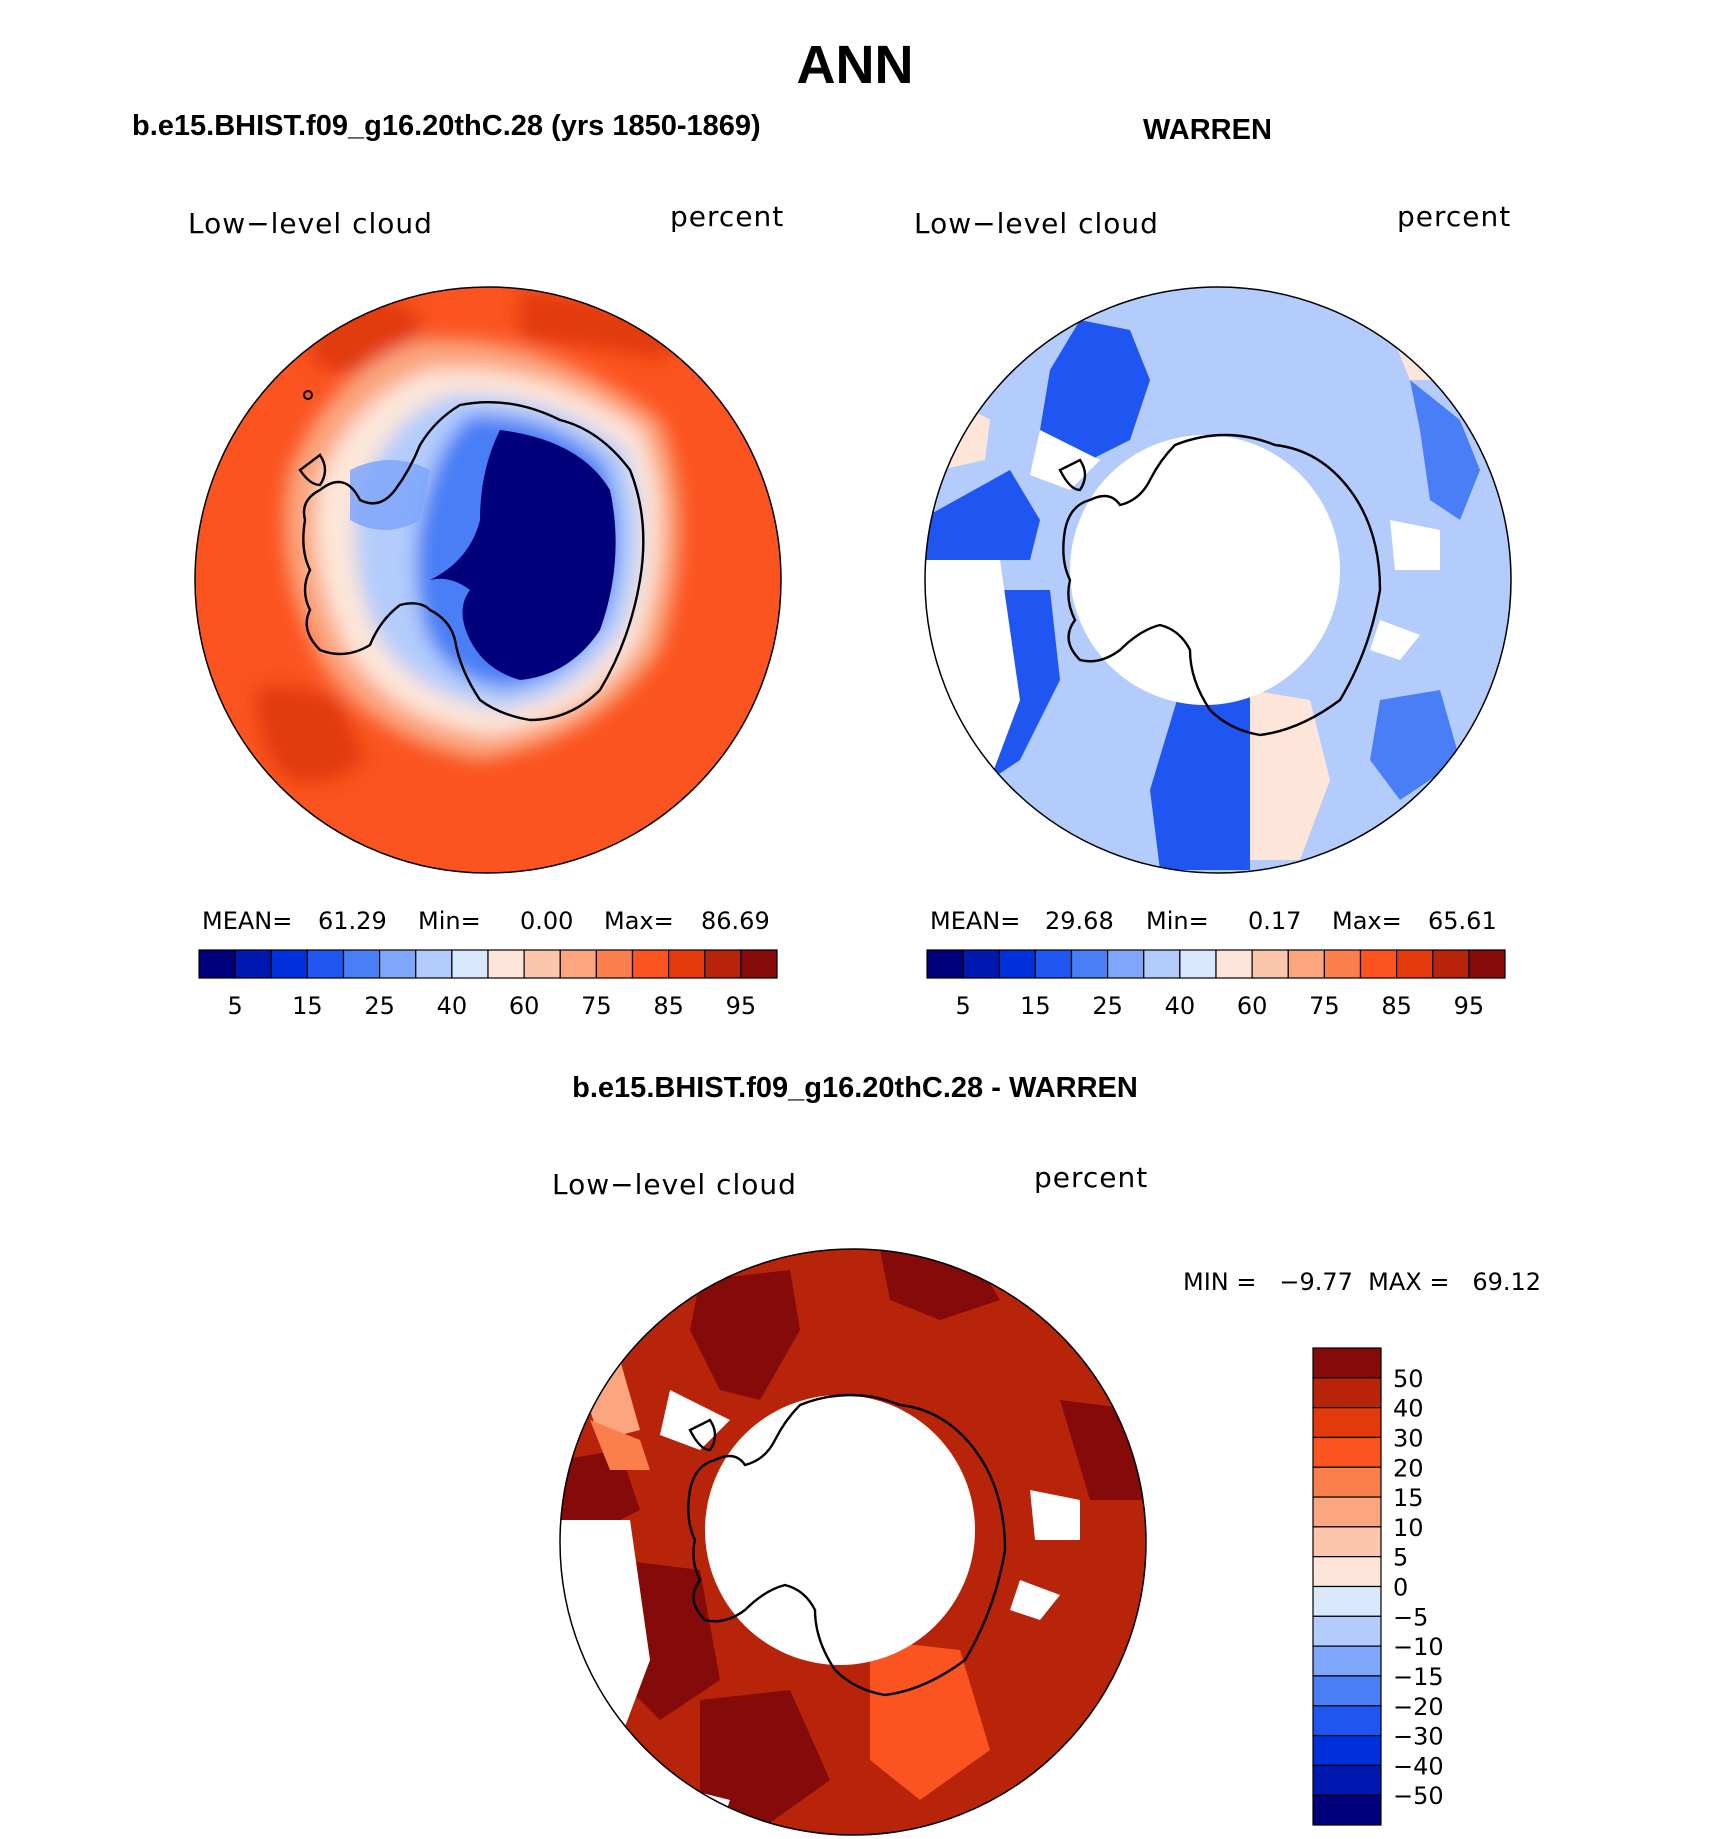 The width and height of the screenshot is (1710, 1839). I want to click on panel2-colorbar-tick-label: 85, so click(1396, 1006).